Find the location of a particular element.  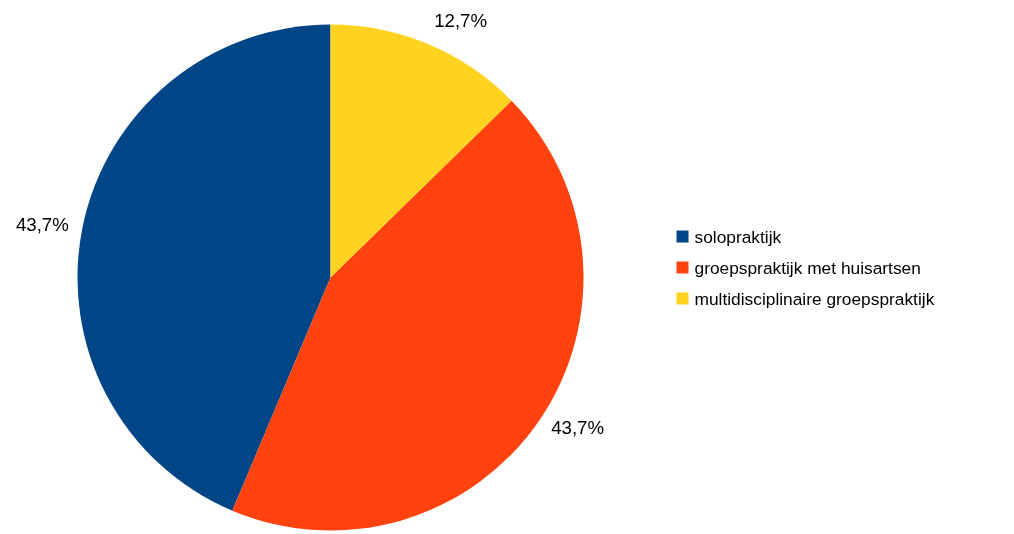

legend-label: groepspraktijk met huisartsen is located at coordinates (807, 267).